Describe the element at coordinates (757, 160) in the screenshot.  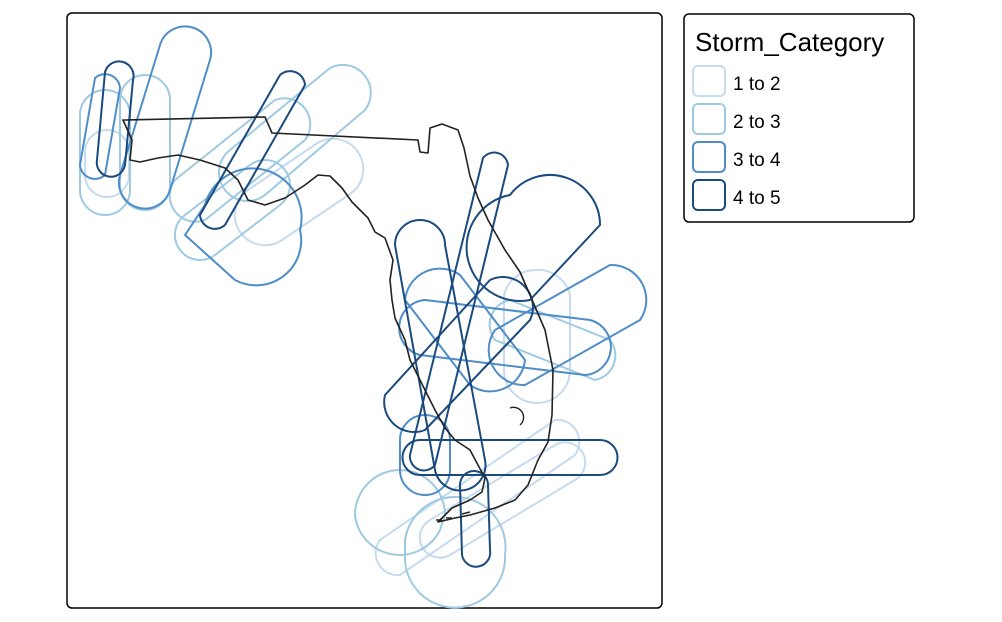
I see `legend-label-3: 3 to 4` at that location.